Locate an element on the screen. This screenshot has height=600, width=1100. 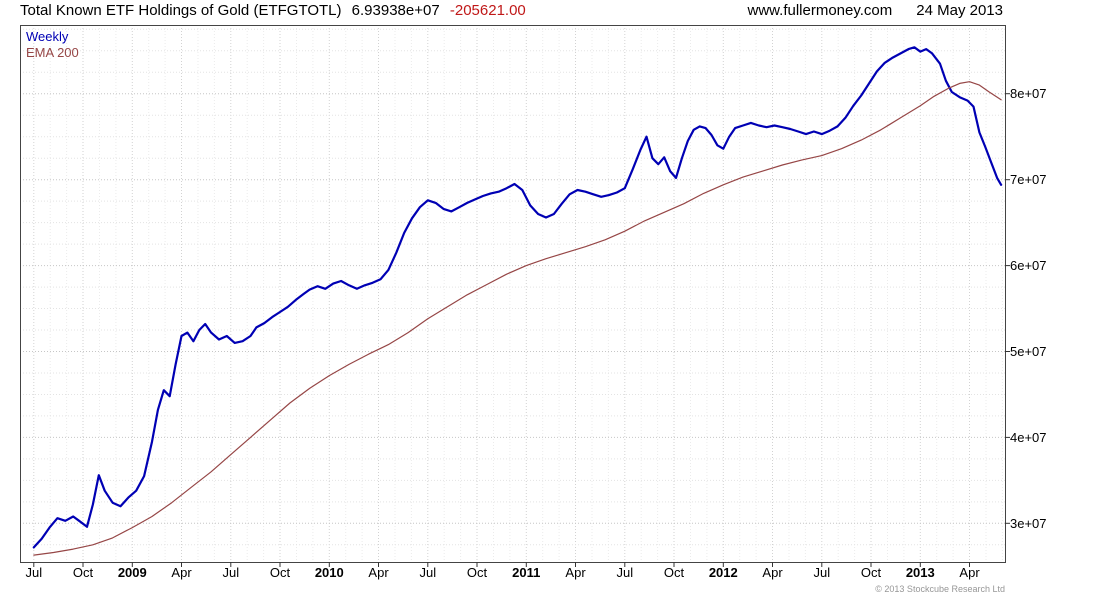
y-axis-tick-label: 7e+07 is located at coordinates (1028, 180).